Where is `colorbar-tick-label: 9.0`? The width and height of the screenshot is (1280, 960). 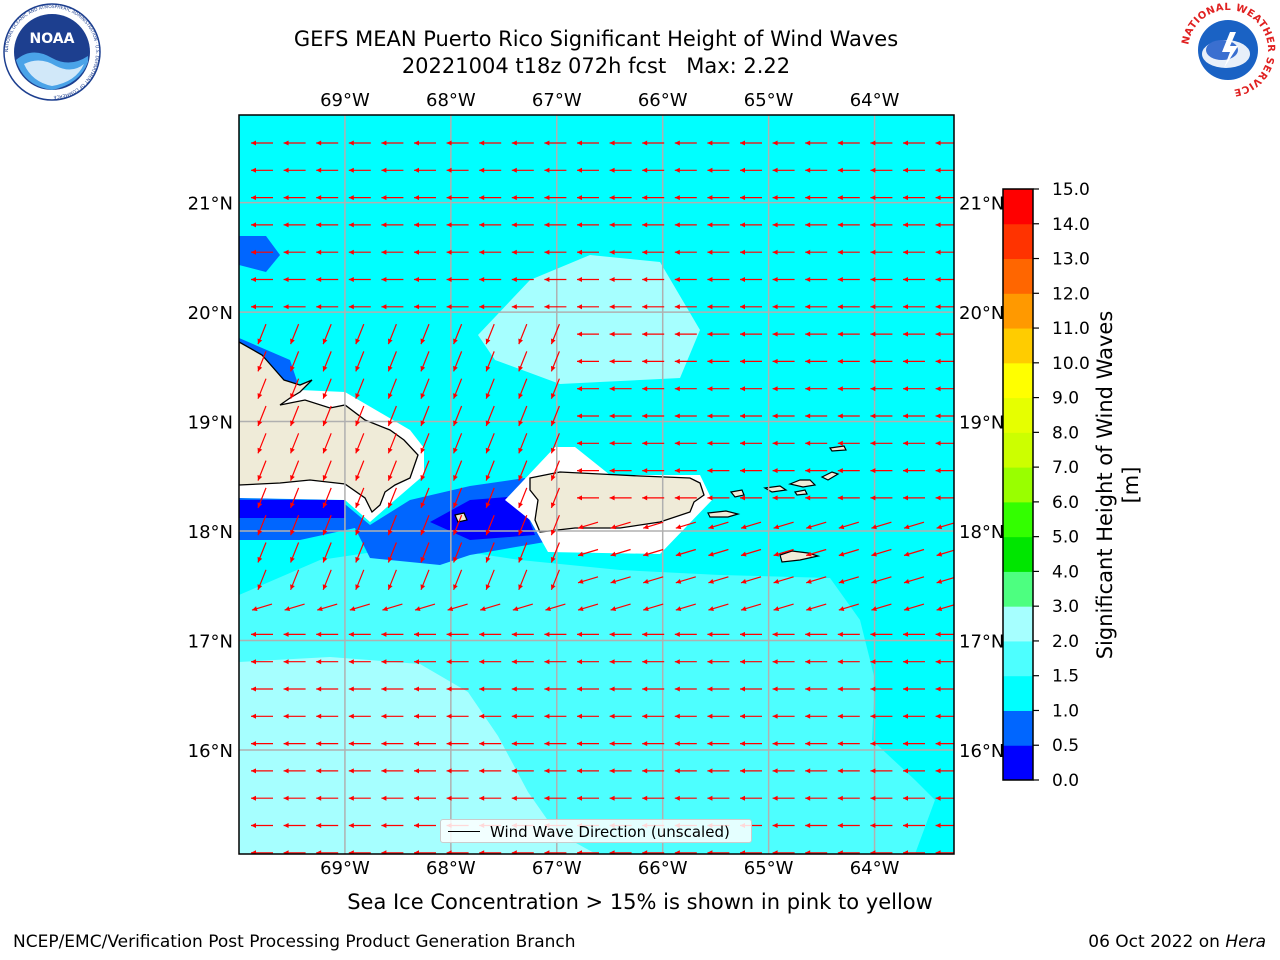 colorbar-tick-label: 9.0 is located at coordinates (1065, 399).